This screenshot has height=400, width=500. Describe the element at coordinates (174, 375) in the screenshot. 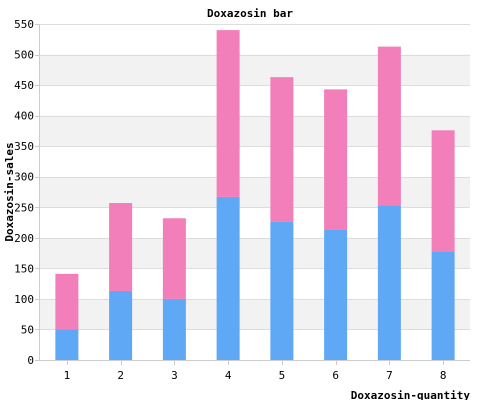

I see `x-tick-label: 3` at that location.